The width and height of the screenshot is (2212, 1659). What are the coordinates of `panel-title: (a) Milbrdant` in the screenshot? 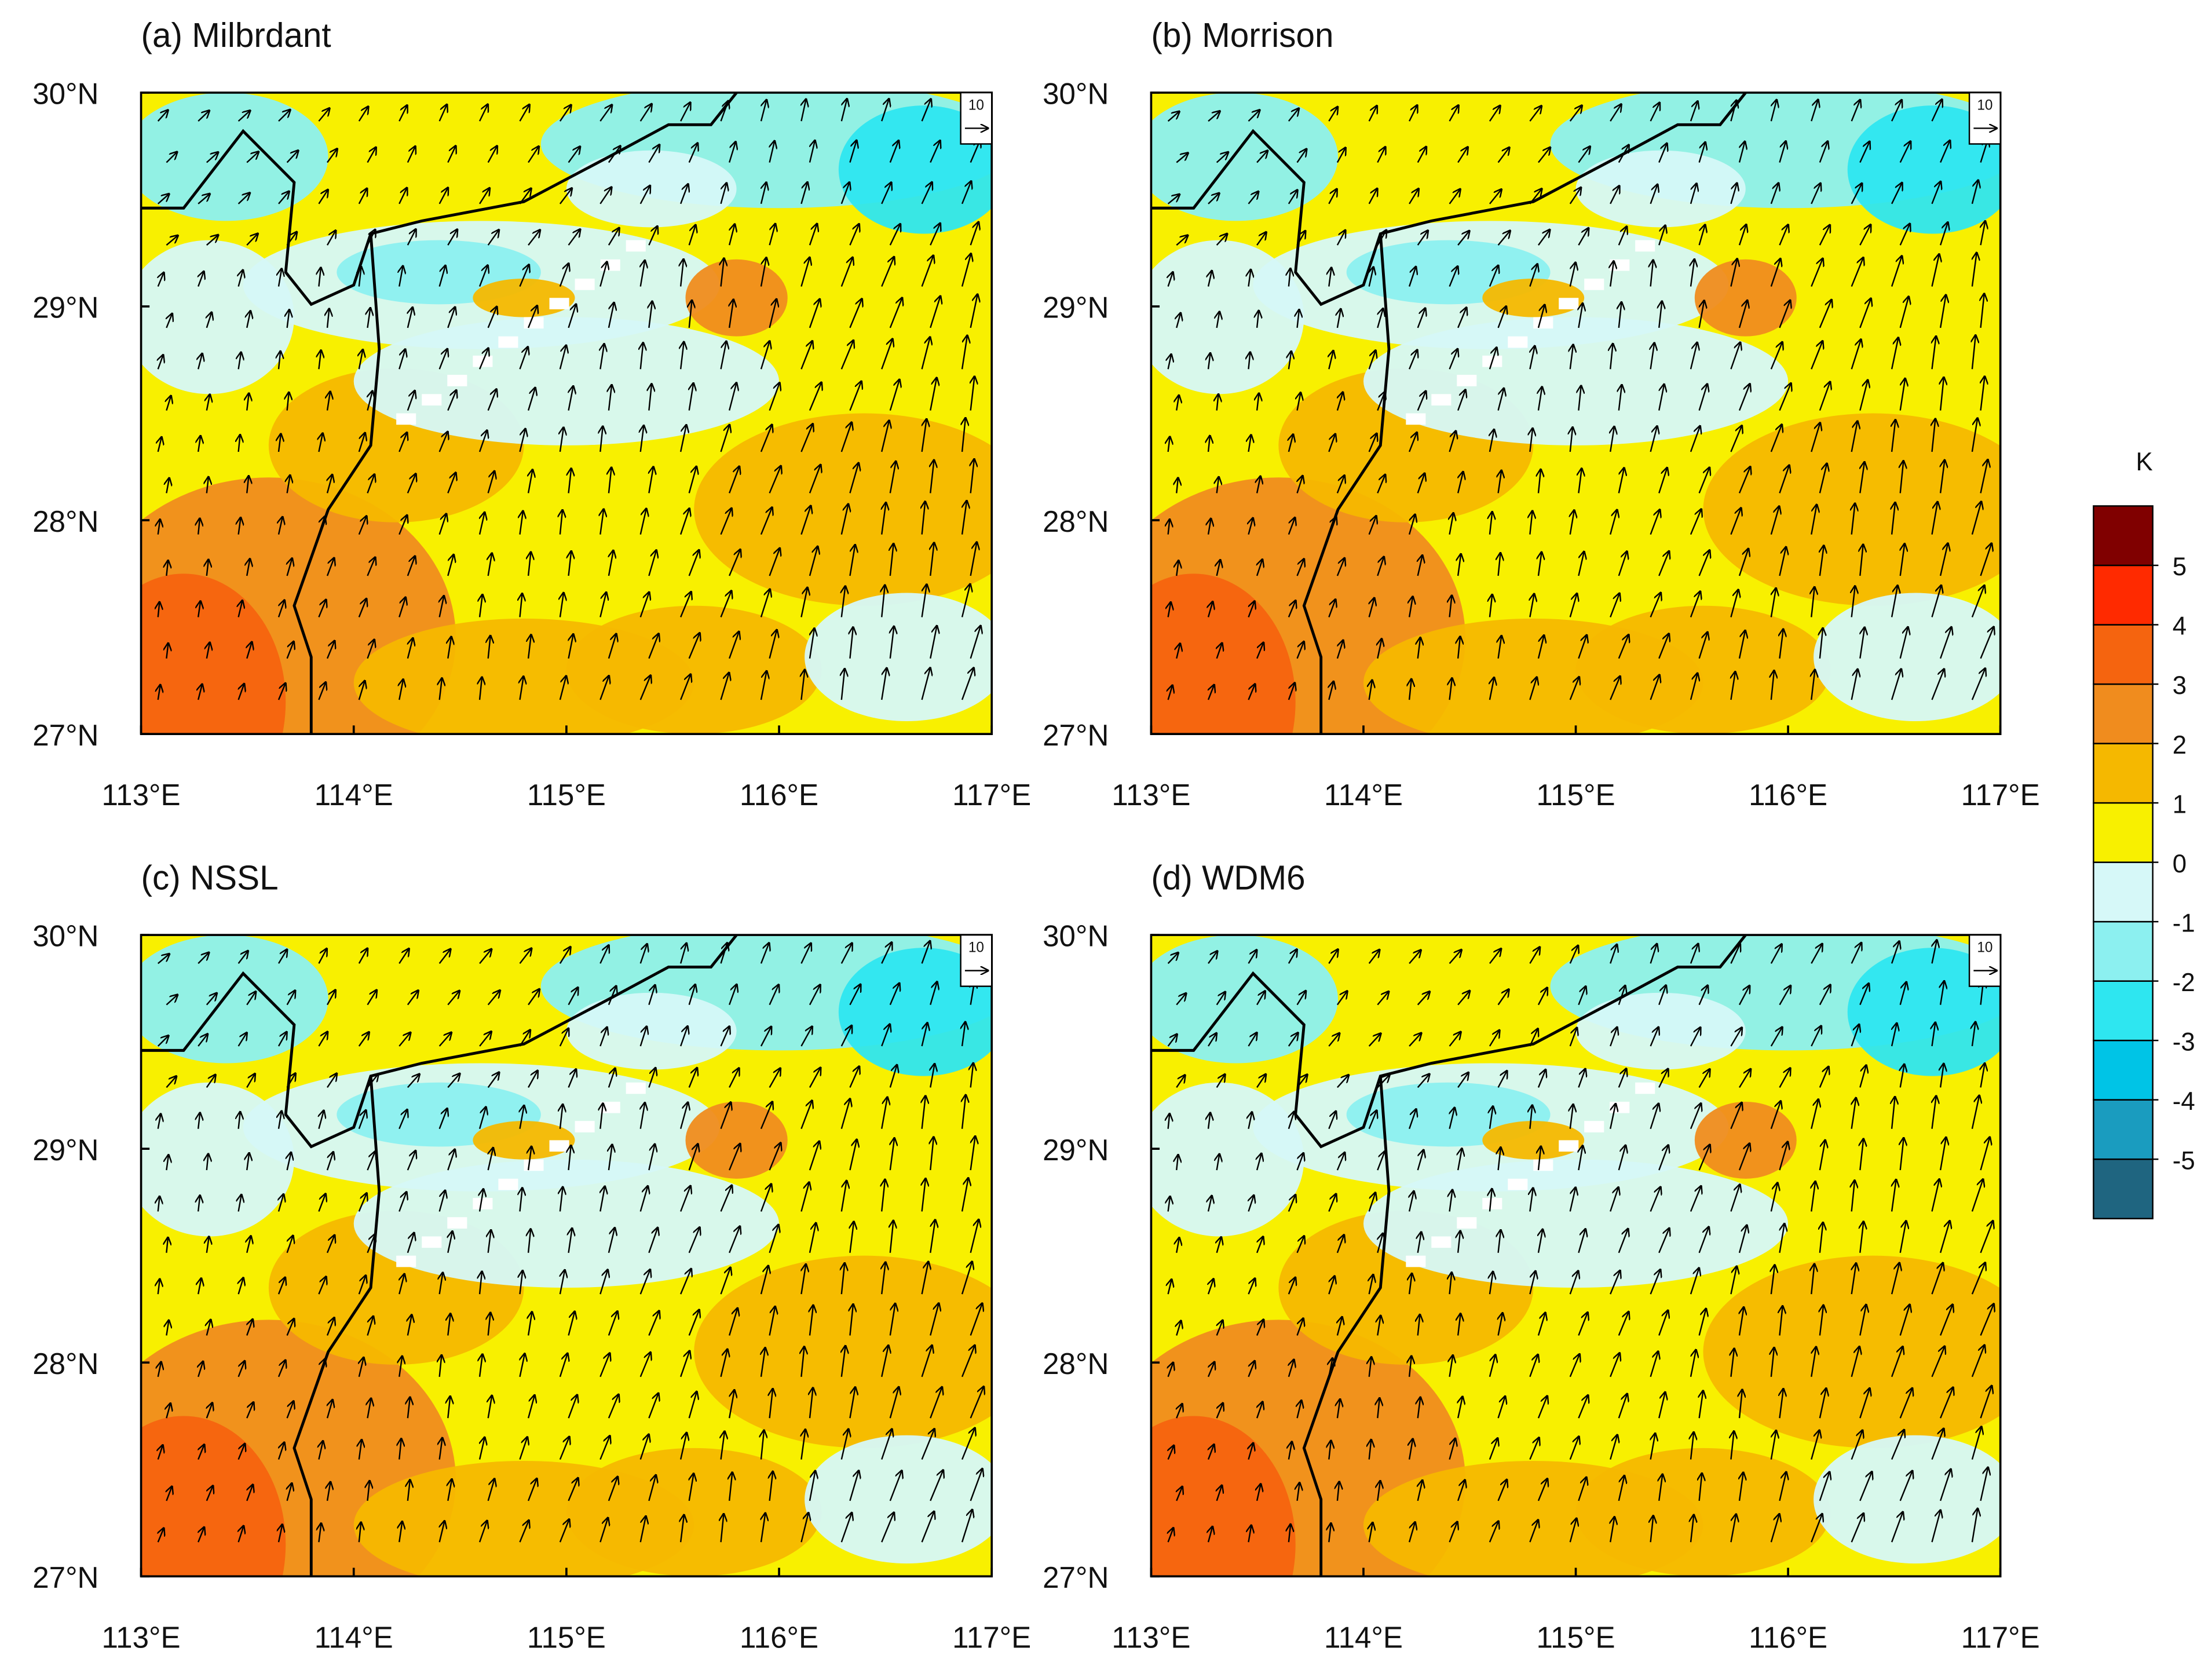 It's located at (236, 36).